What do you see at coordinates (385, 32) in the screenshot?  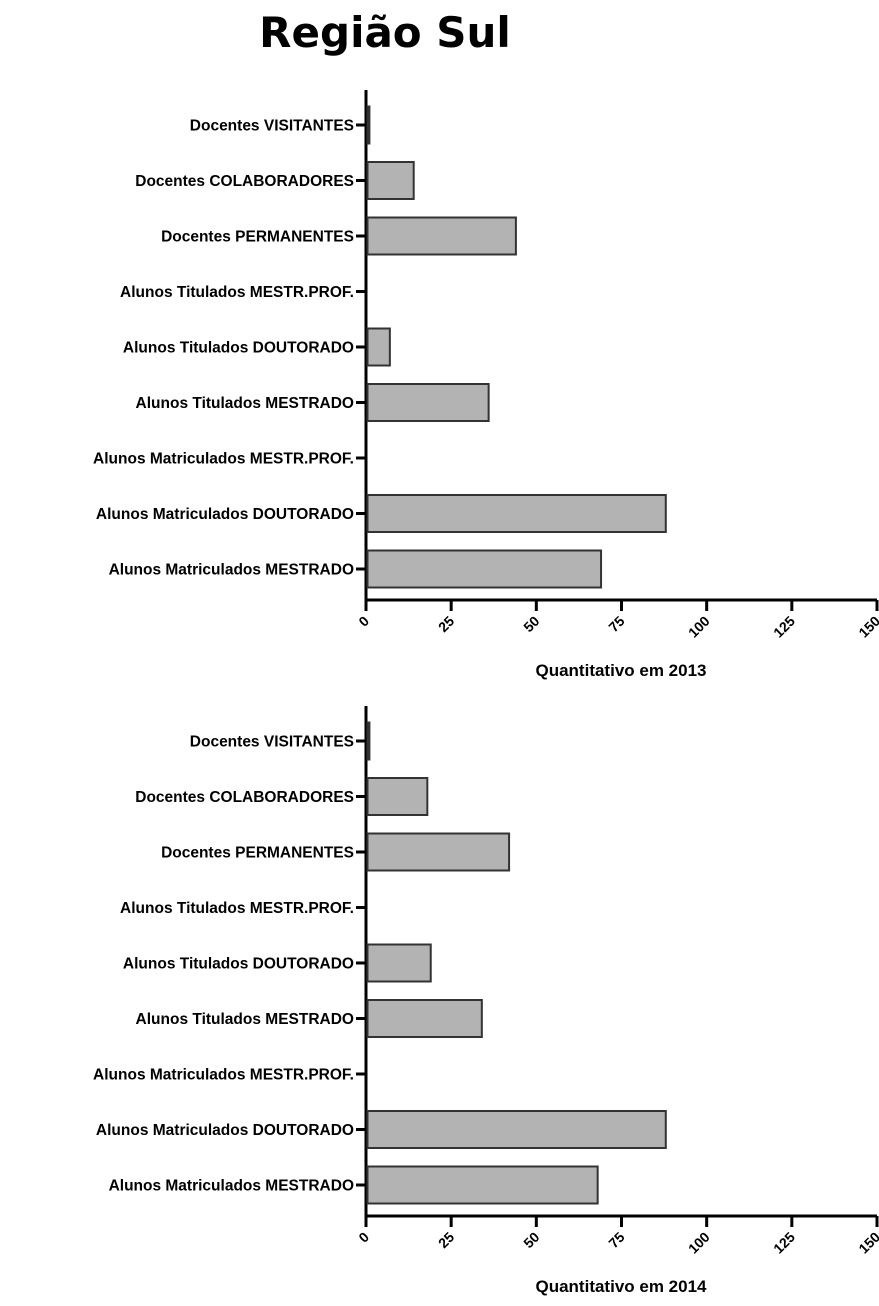 I see `page-title: Região Sul` at bounding box center [385, 32].